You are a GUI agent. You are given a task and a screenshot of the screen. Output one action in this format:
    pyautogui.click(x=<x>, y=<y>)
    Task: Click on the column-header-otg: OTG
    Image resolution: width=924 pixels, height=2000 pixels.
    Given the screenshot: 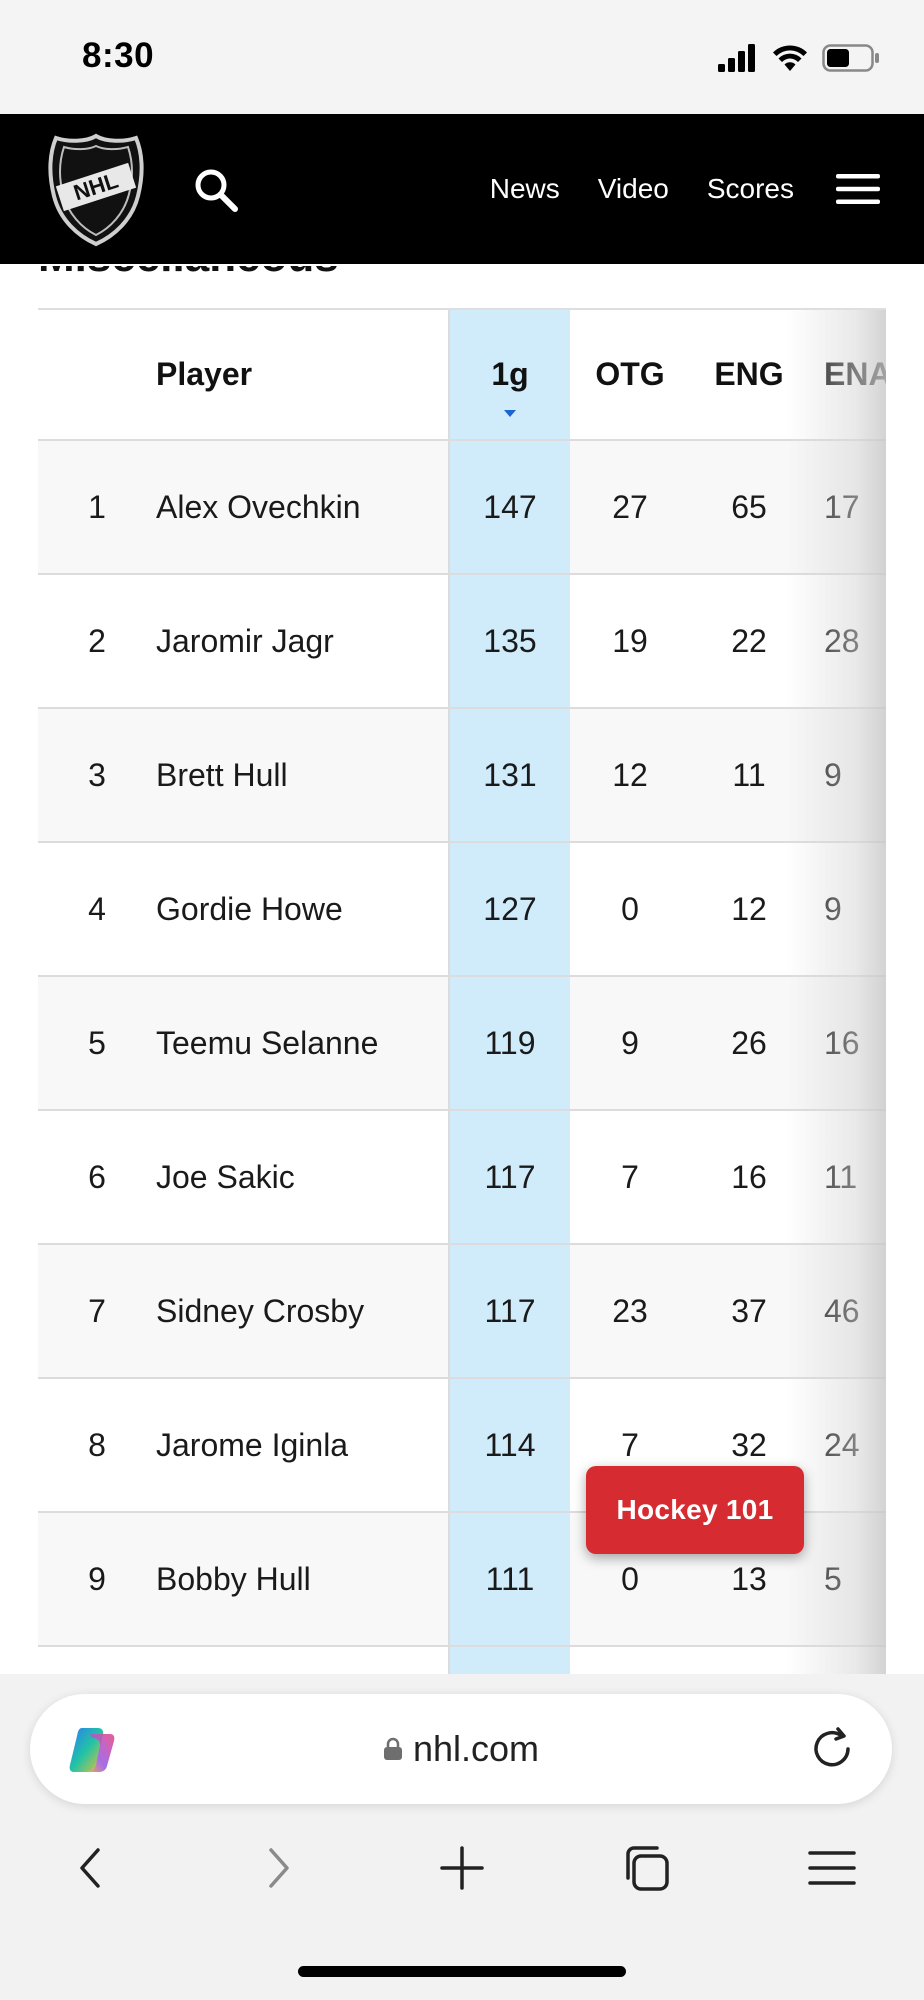 What is the action you would take?
    pyautogui.click(x=630, y=374)
    